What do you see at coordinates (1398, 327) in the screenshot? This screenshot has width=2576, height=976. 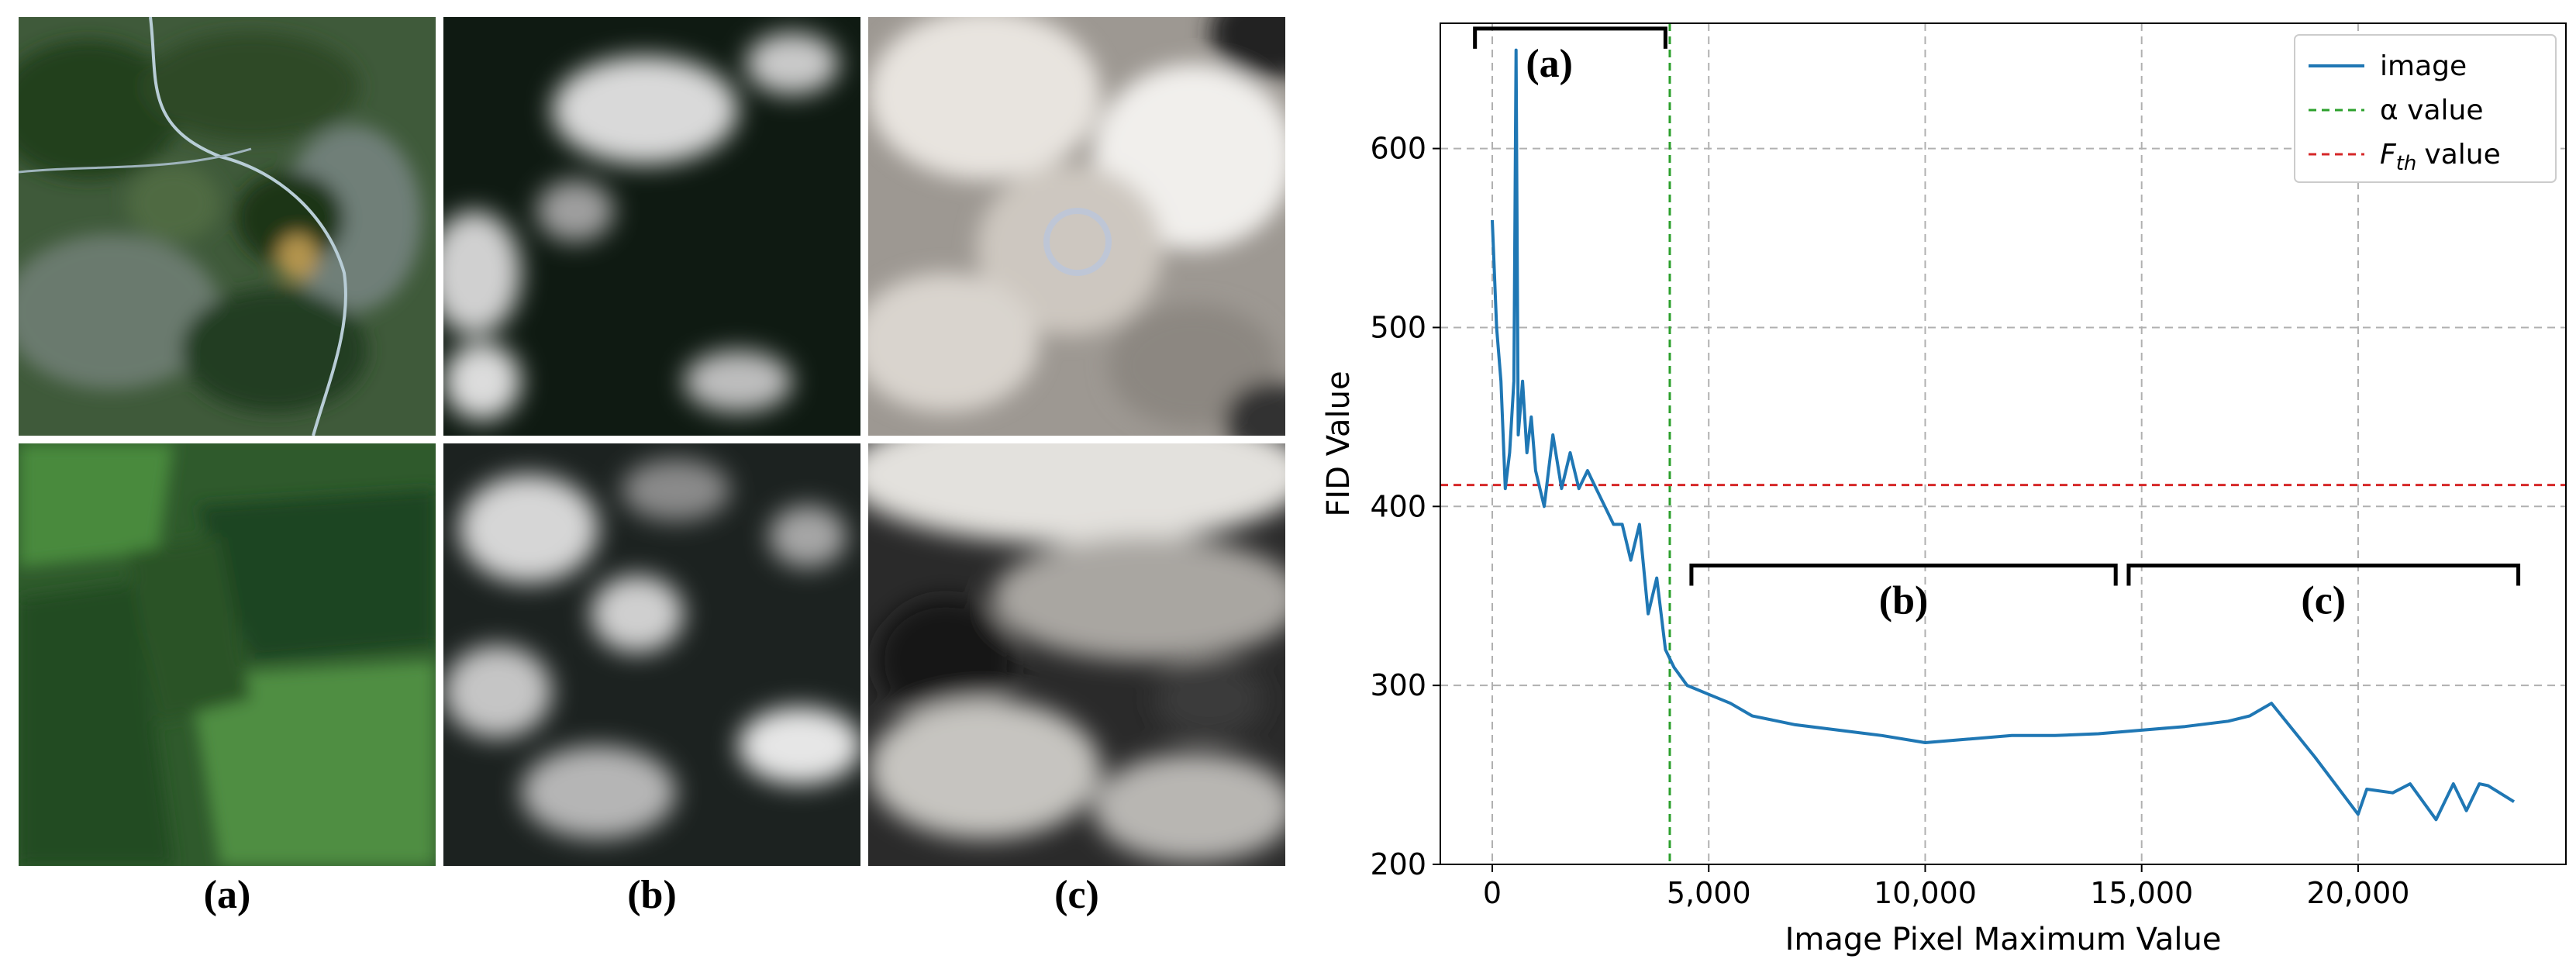 I see `y-tick-label: 500` at bounding box center [1398, 327].